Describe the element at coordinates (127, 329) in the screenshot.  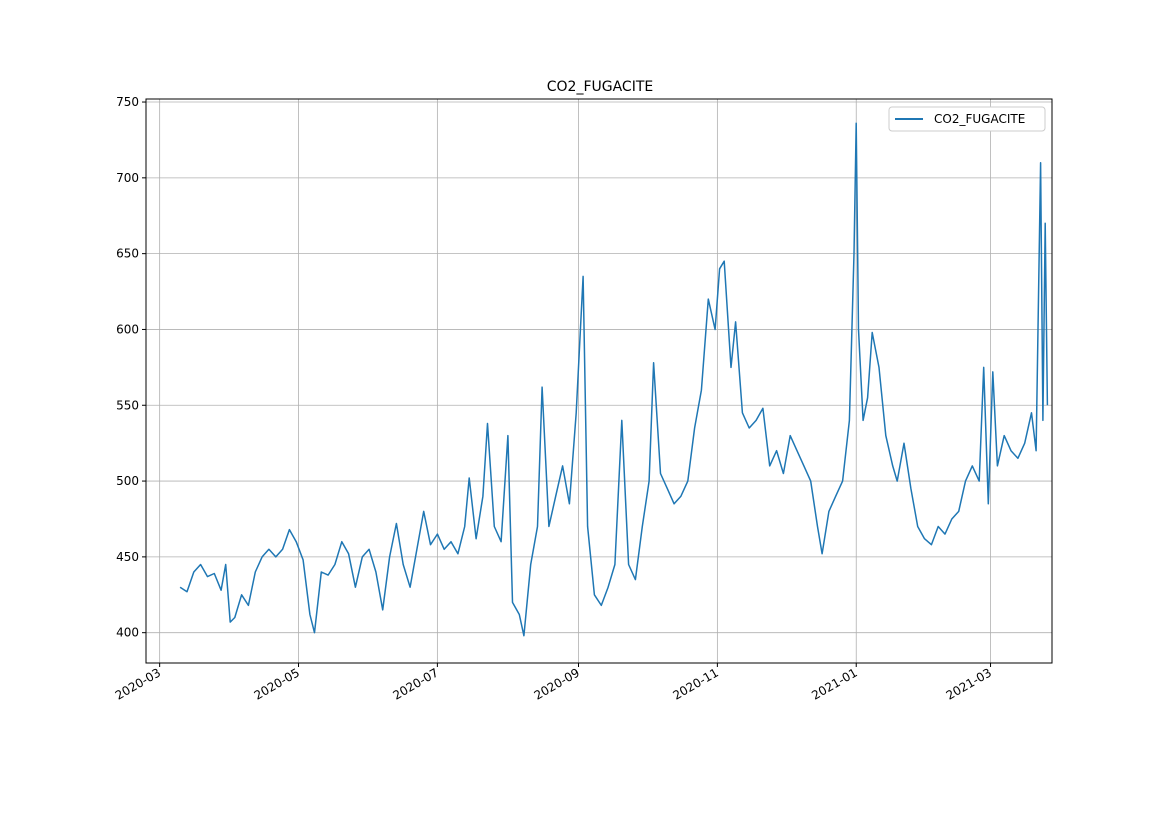
I see `y-tick-label: 600` at that location.